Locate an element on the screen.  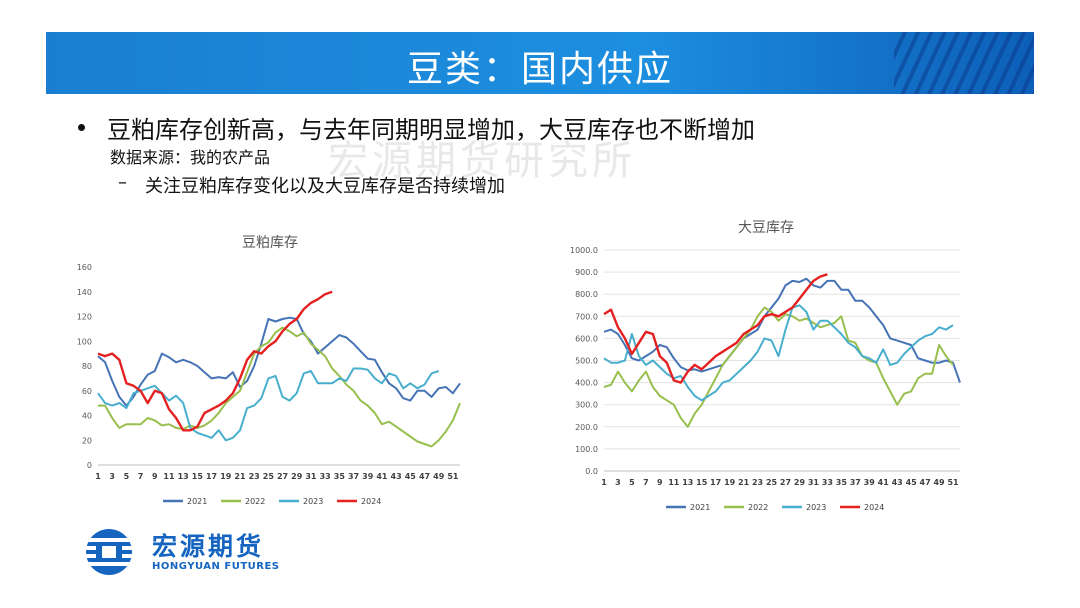
title-banner: 豆类：国内供应 is located at coordinates (540, 63).